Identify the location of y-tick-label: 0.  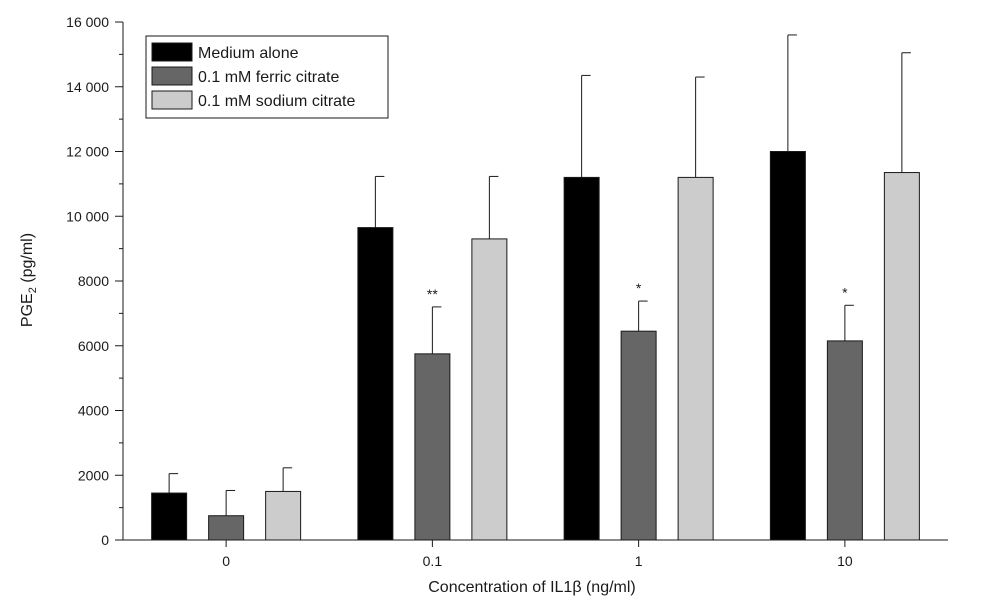
(105, 540).